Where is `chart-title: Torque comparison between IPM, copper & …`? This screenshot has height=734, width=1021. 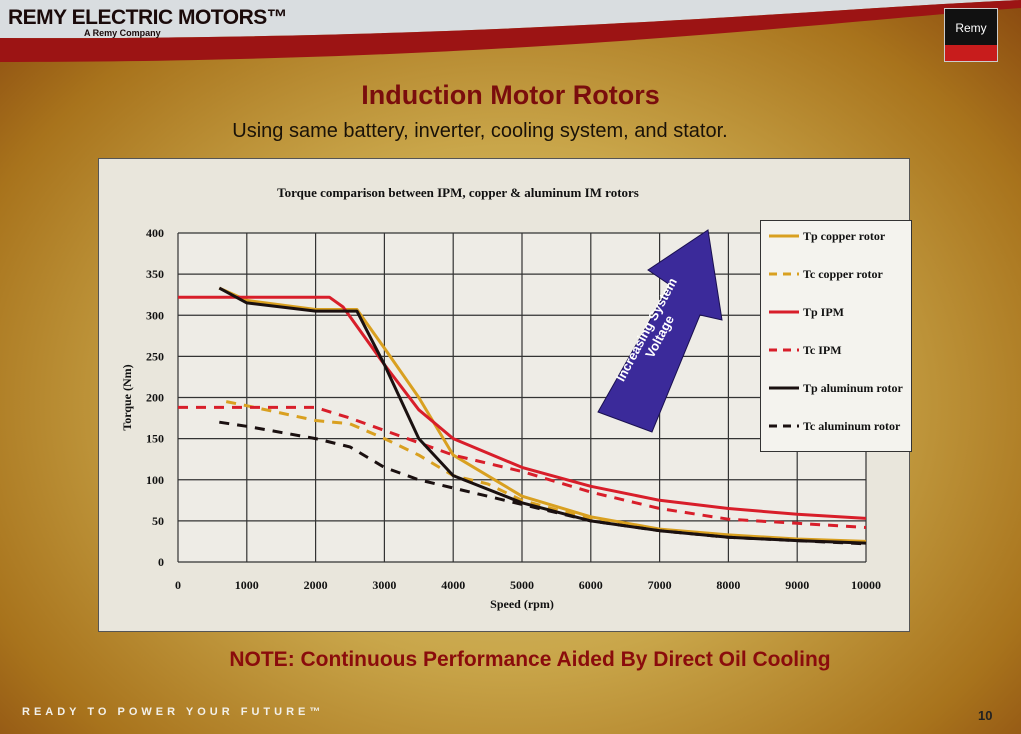 chart-title: Torque comparison between IPM, copper & … is located at coordinates (458, 192).